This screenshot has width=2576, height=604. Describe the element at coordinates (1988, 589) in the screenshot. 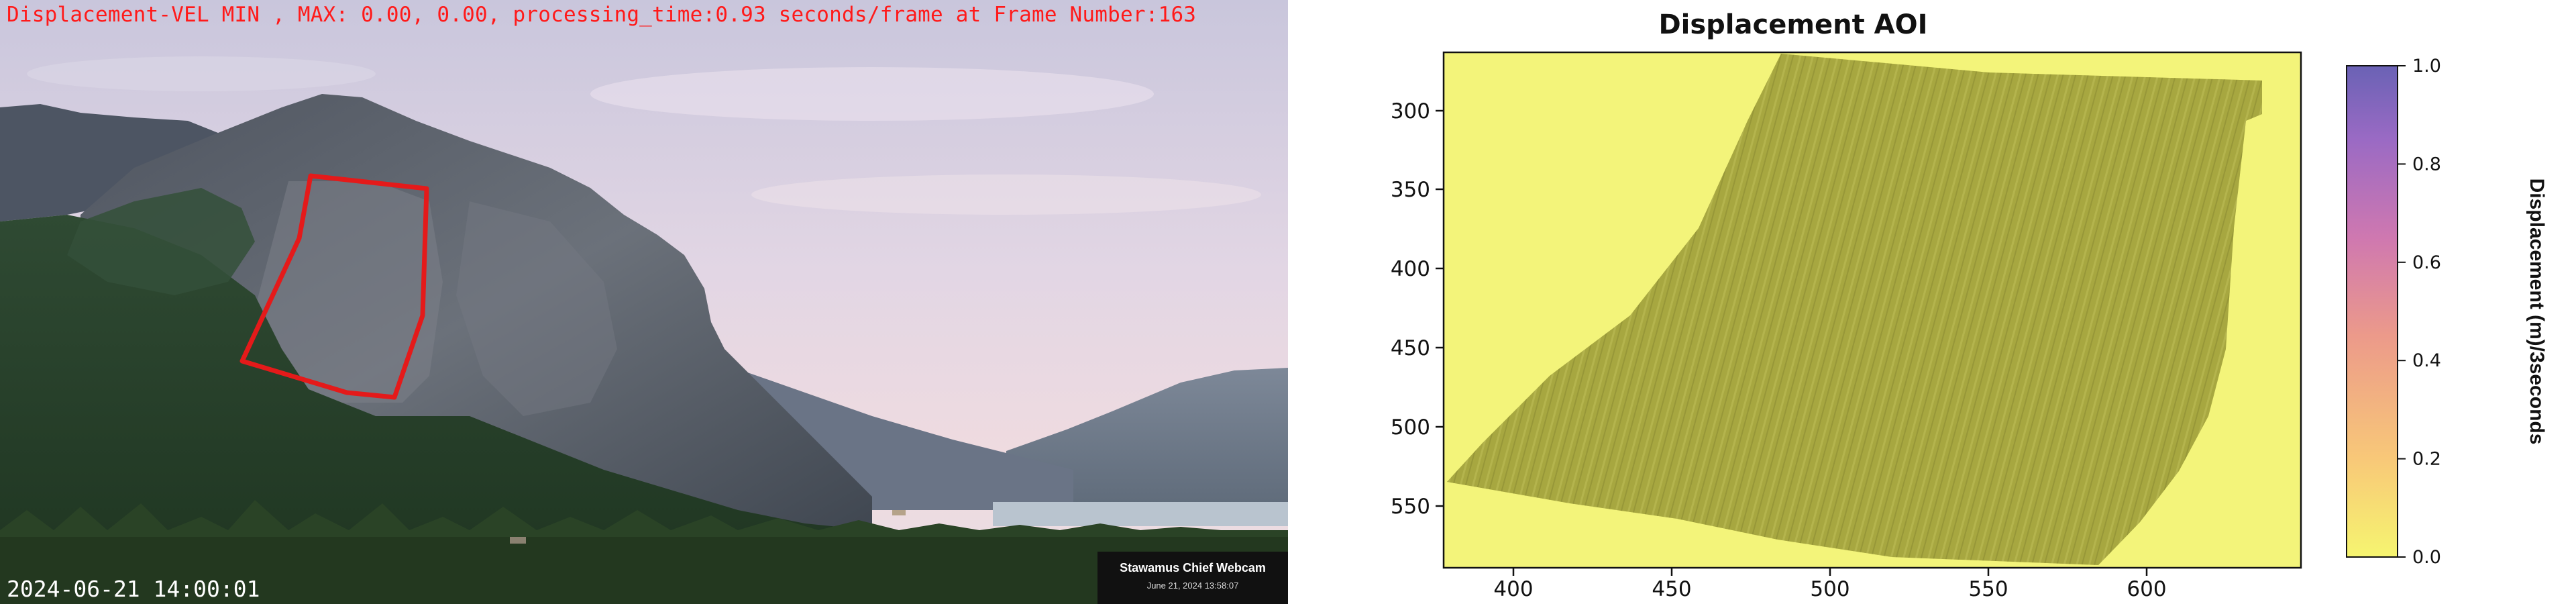

I see `x-tick-label: 550` at that location.